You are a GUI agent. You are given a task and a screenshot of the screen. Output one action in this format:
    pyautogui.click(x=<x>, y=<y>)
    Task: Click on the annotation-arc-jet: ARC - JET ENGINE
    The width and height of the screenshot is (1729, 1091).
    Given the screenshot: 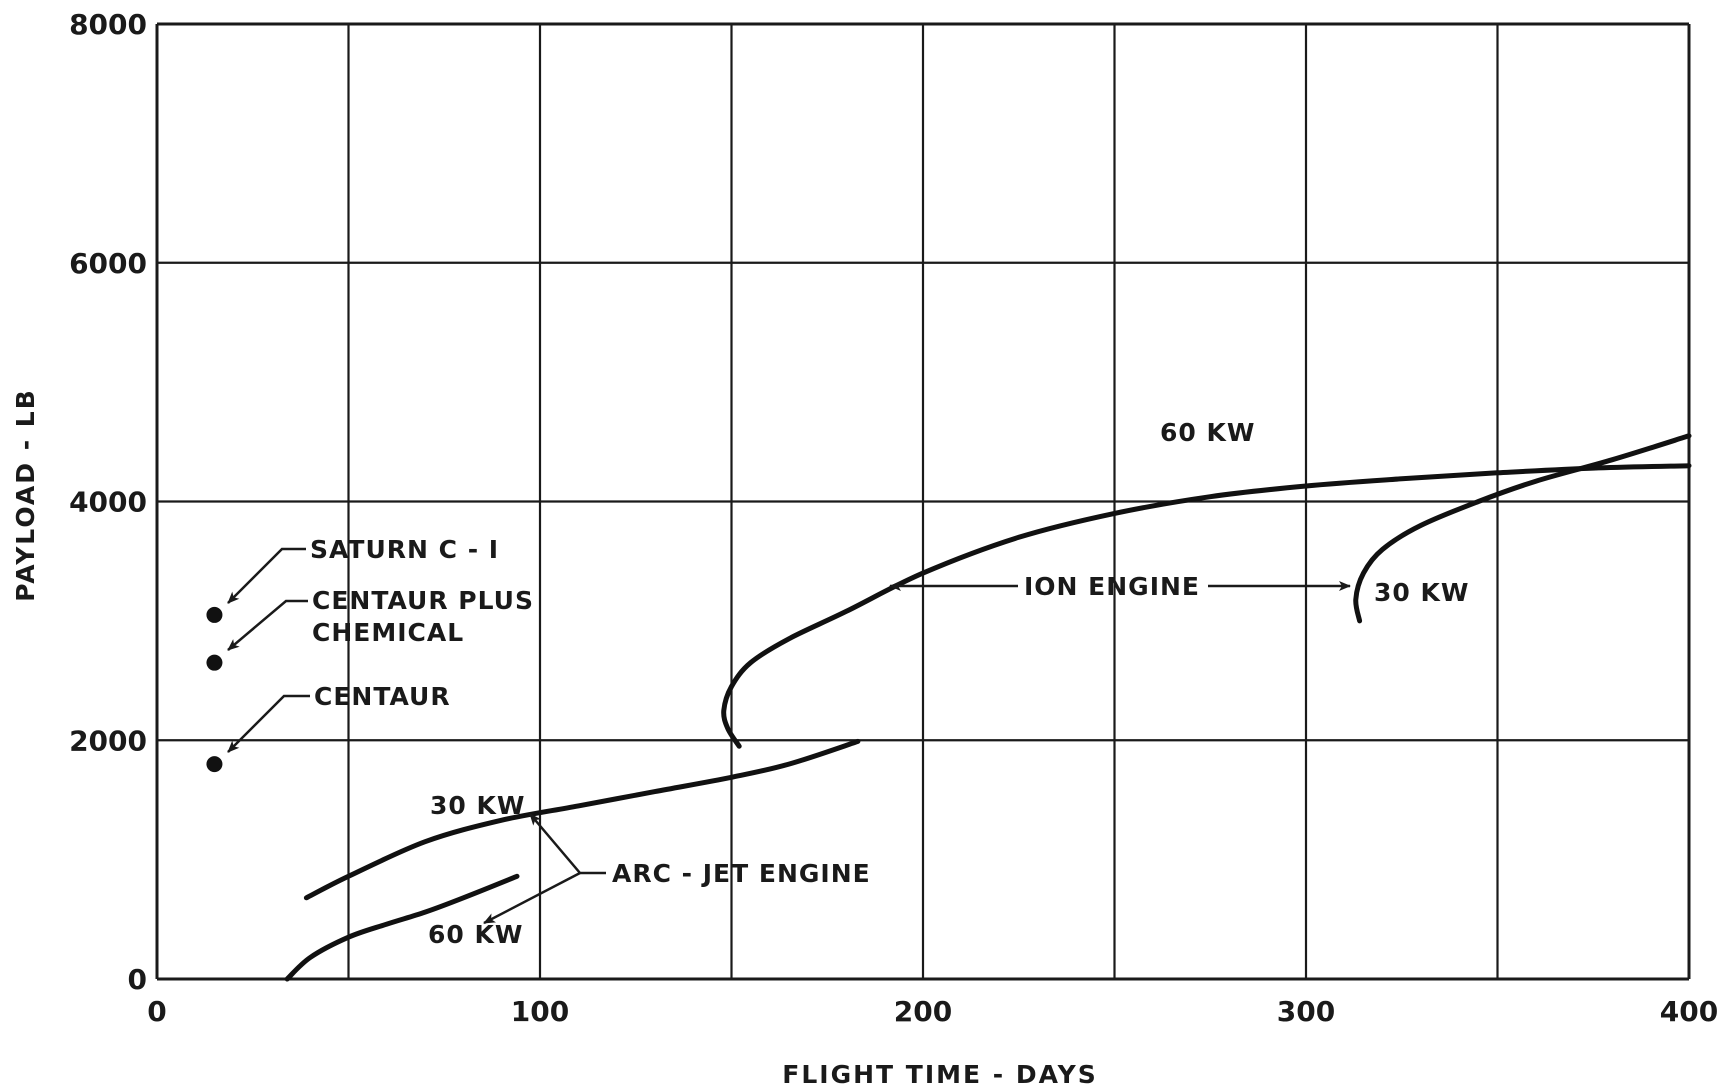 What is the action you would take?
    pyautogui.click(x=741, y=873)
    